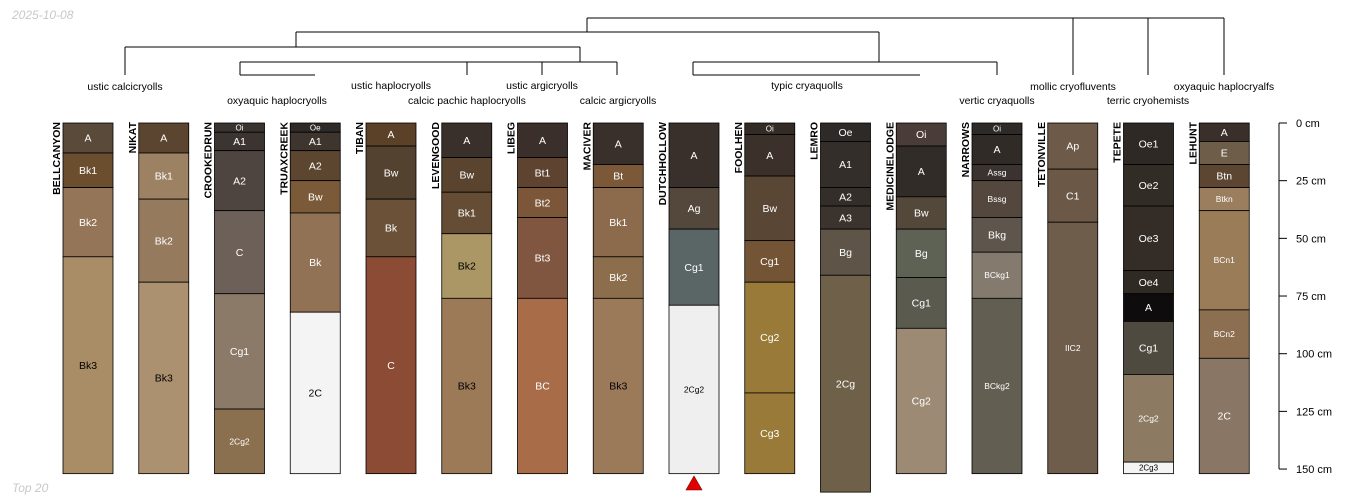  I want to click on profile-lehunt: AE Btn Btkn BCn1 BCn2 2C LEHUNT, so click(1218, 298).